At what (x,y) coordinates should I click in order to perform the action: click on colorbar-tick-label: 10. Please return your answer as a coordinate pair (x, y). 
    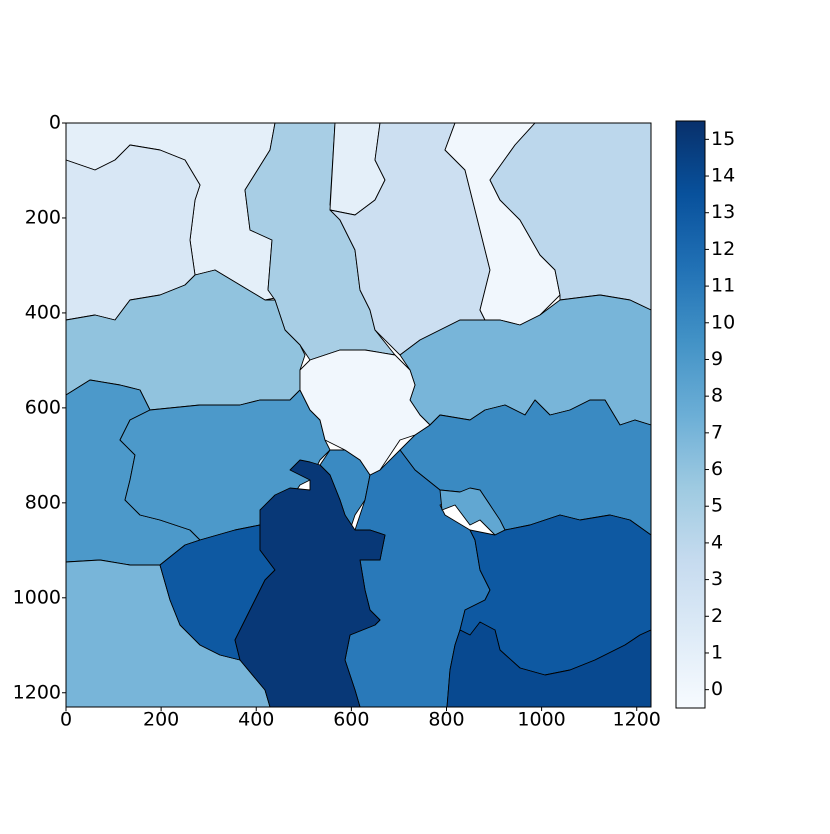
    Looking at the image, I should click on (723, 322).